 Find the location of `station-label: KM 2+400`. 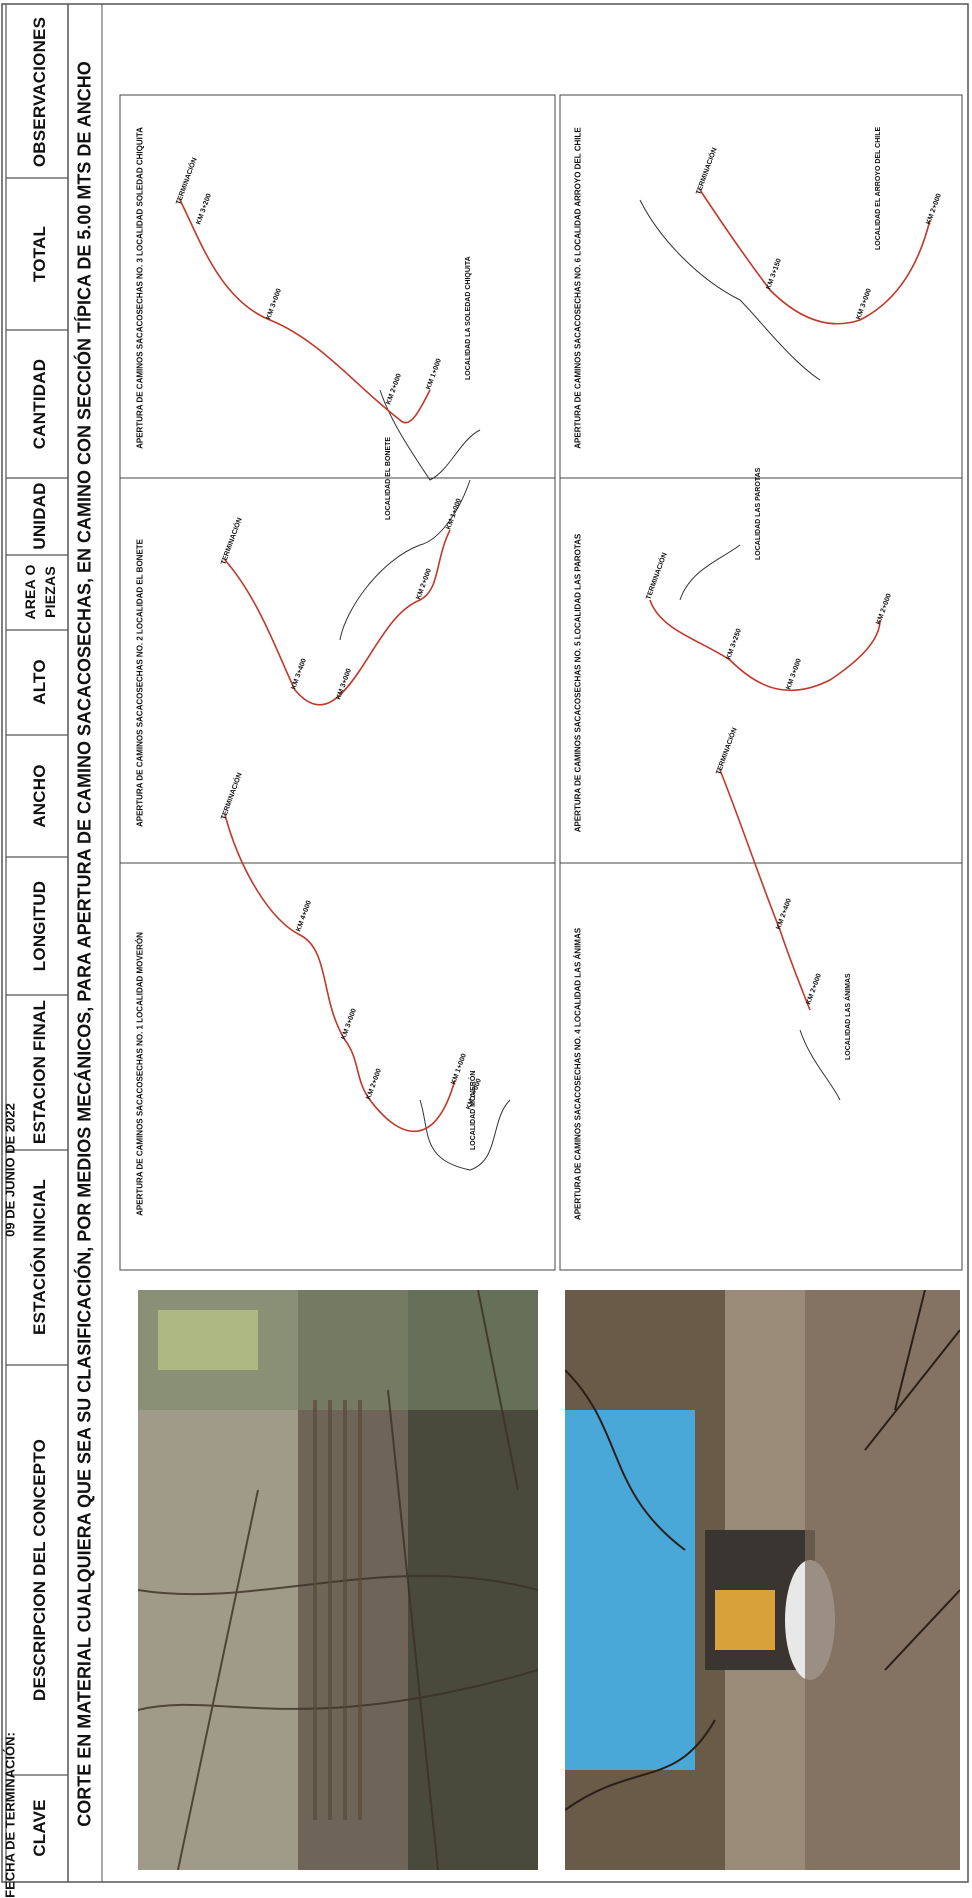

station-label: KM 2+400 is located at coordinates (784, 914).